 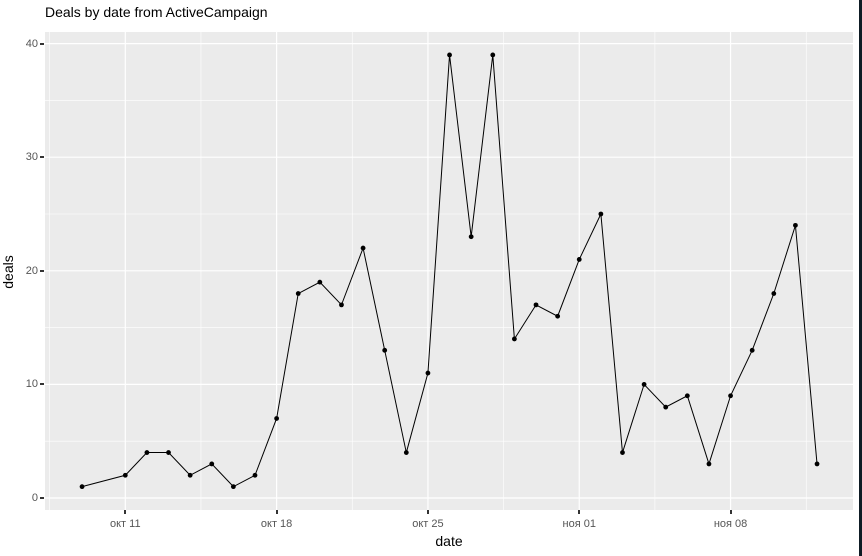 I want to click on y-axis-tick-label: 40, so click(x=31, y=43).